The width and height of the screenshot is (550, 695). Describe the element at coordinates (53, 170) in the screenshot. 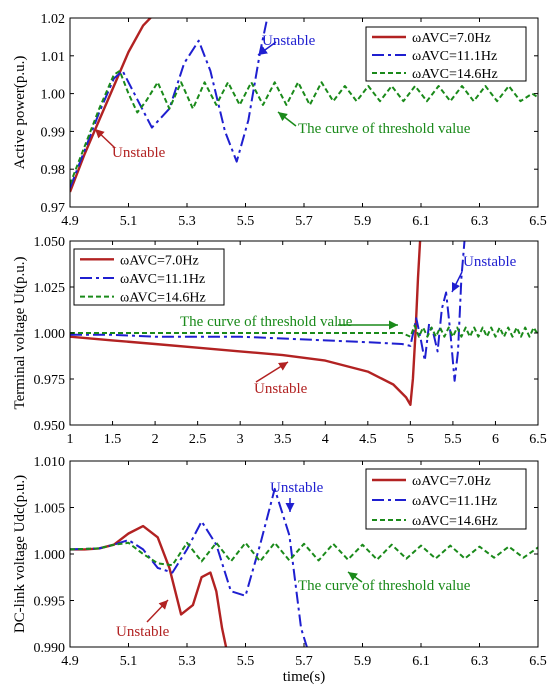

I see `y-tick-label: 0.98` at that location.